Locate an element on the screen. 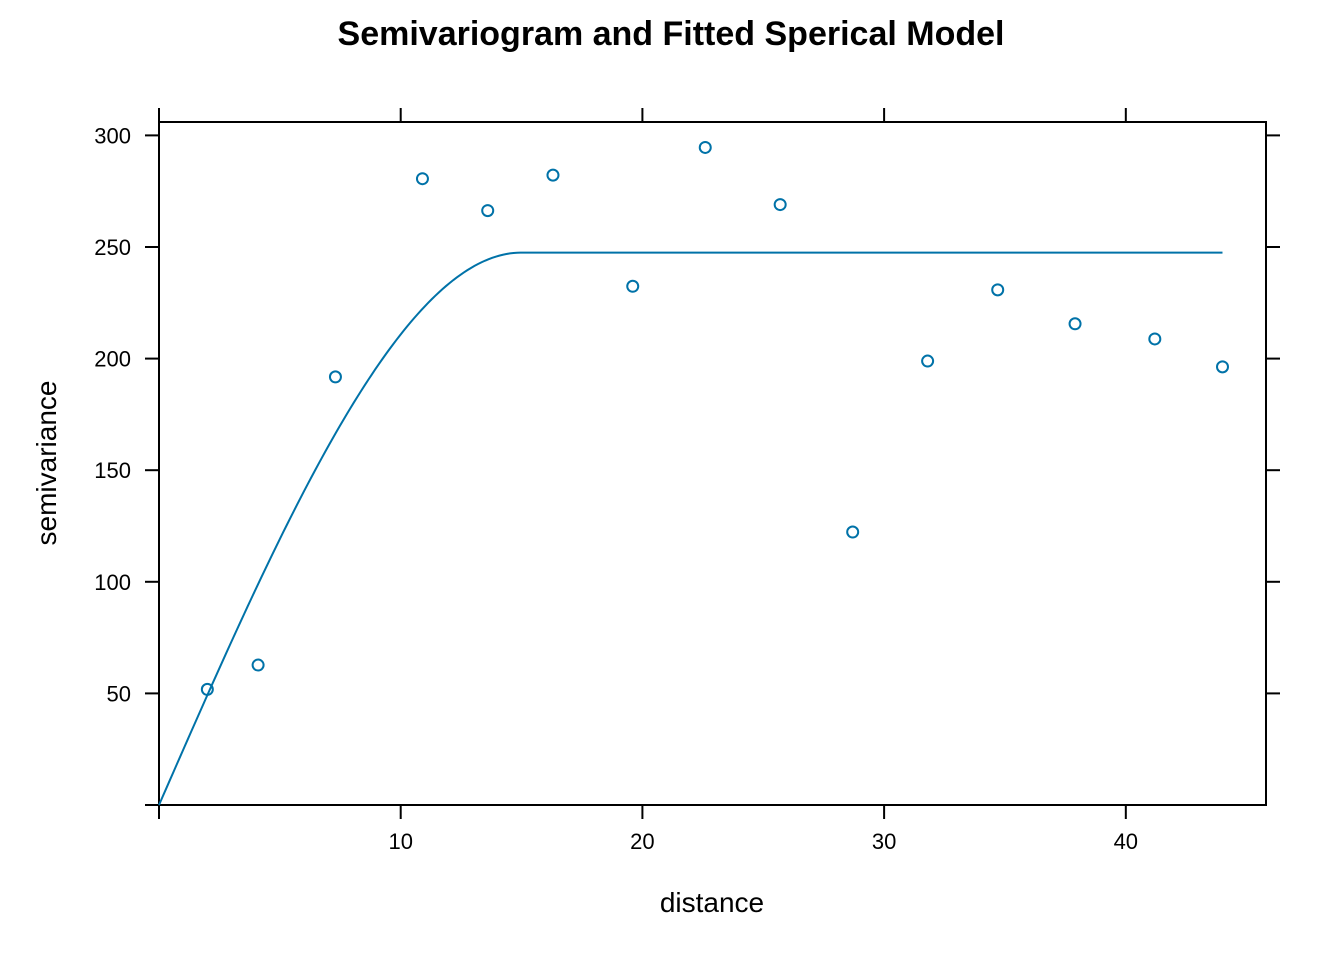 Image resolution: width=1344 pixels, height=960 pixels. x-tick-label: 10 is located at coordinates (400, 841).